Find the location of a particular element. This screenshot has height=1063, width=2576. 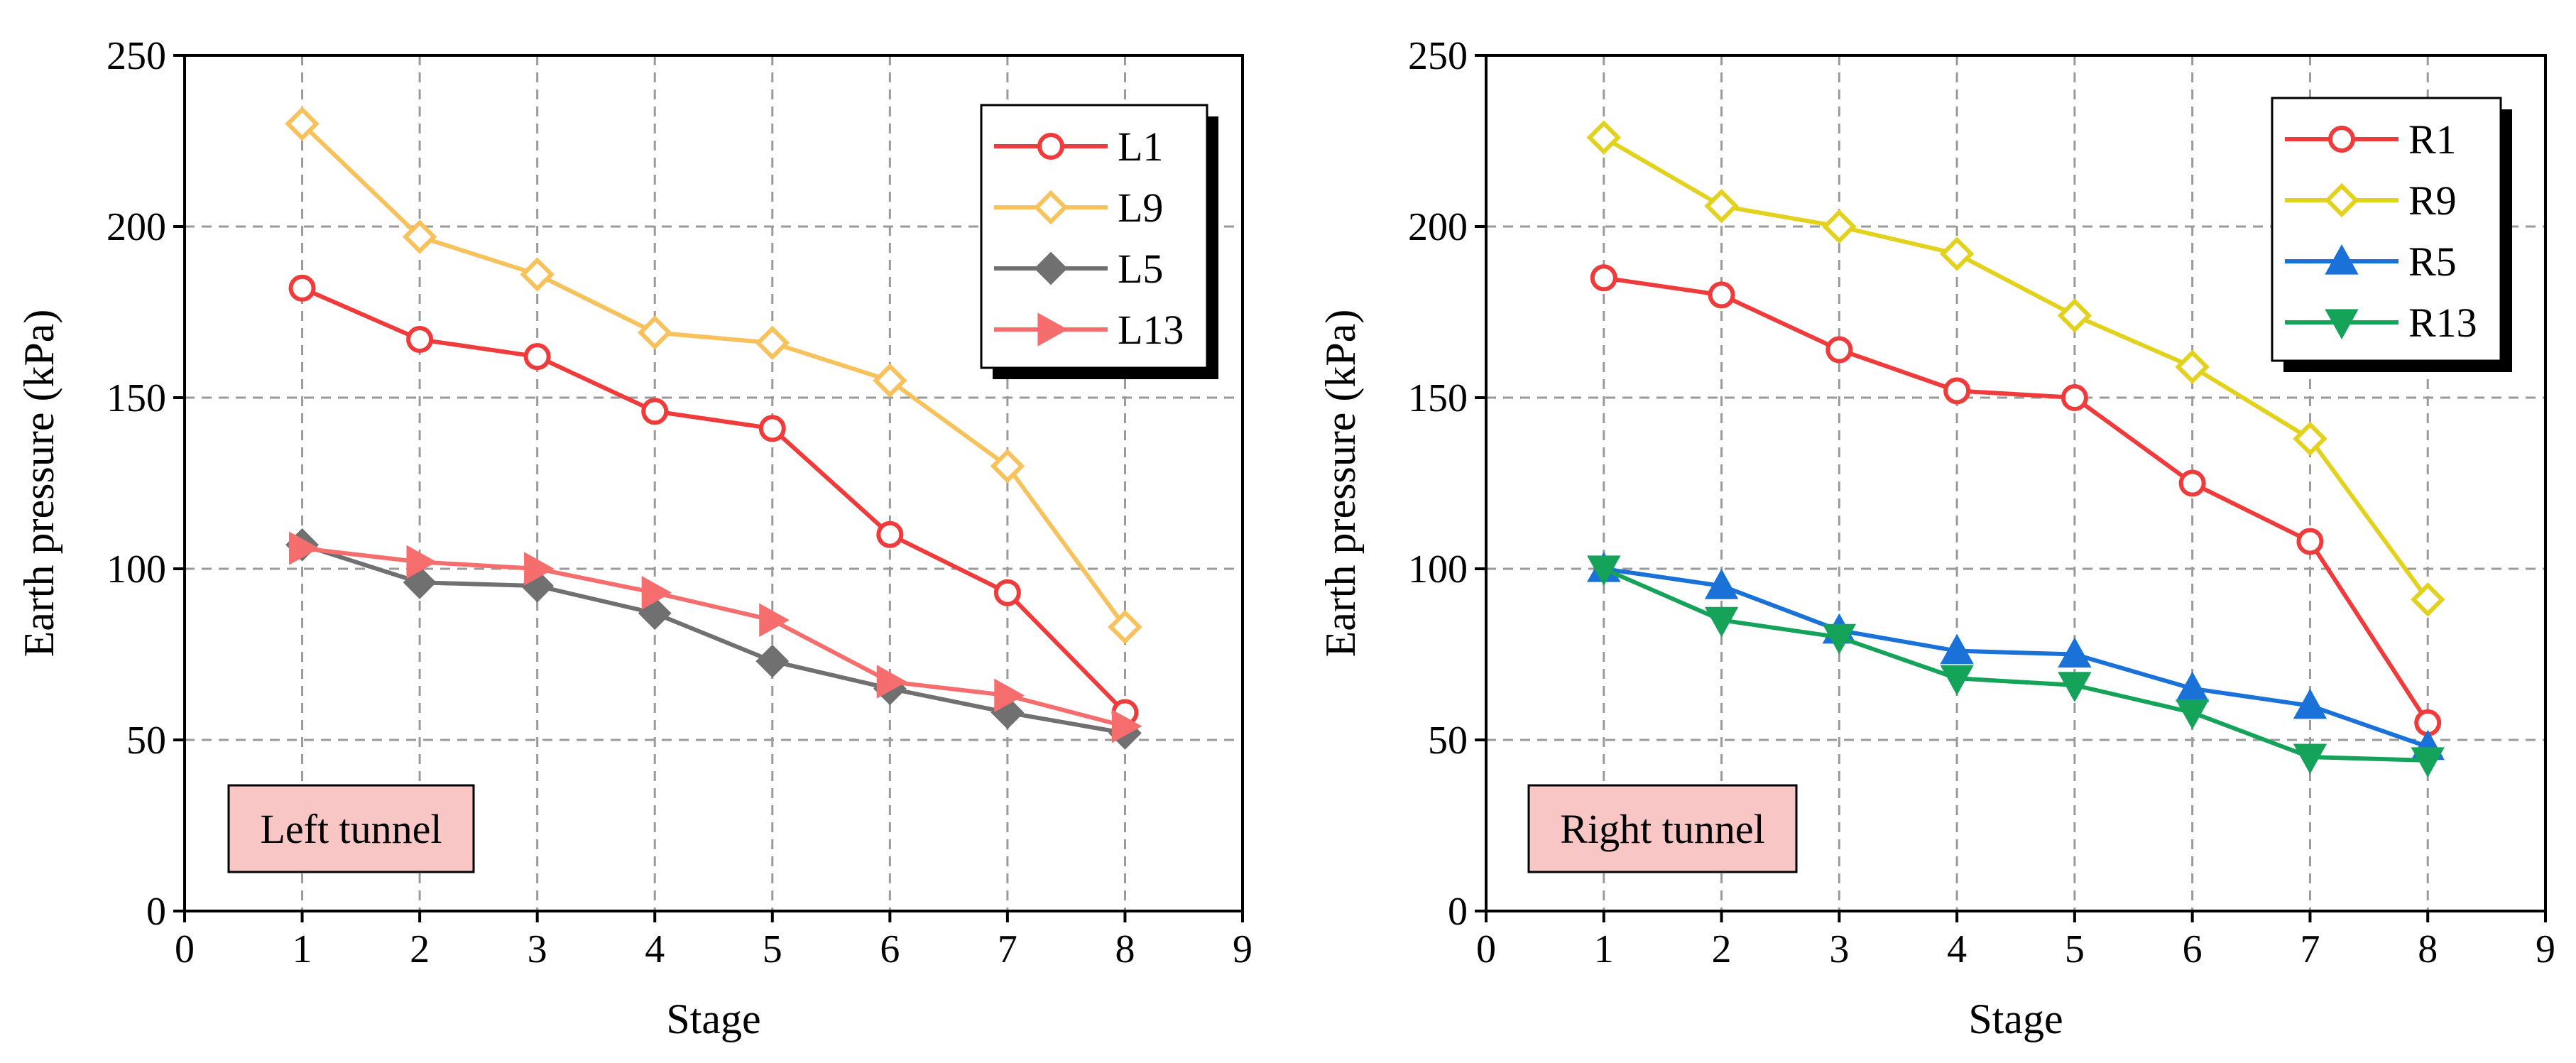

left-y-tick-label: 200 is located at coordinates (136, 227).